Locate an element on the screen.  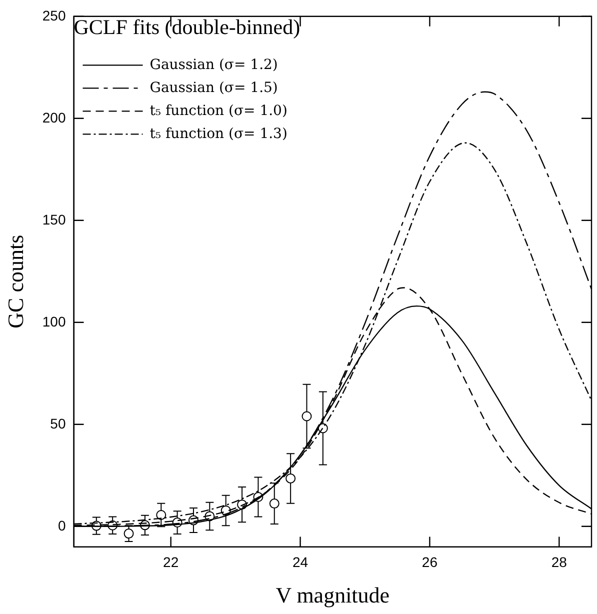
y-tick-label: 0 is located at coordinates (62, 525).